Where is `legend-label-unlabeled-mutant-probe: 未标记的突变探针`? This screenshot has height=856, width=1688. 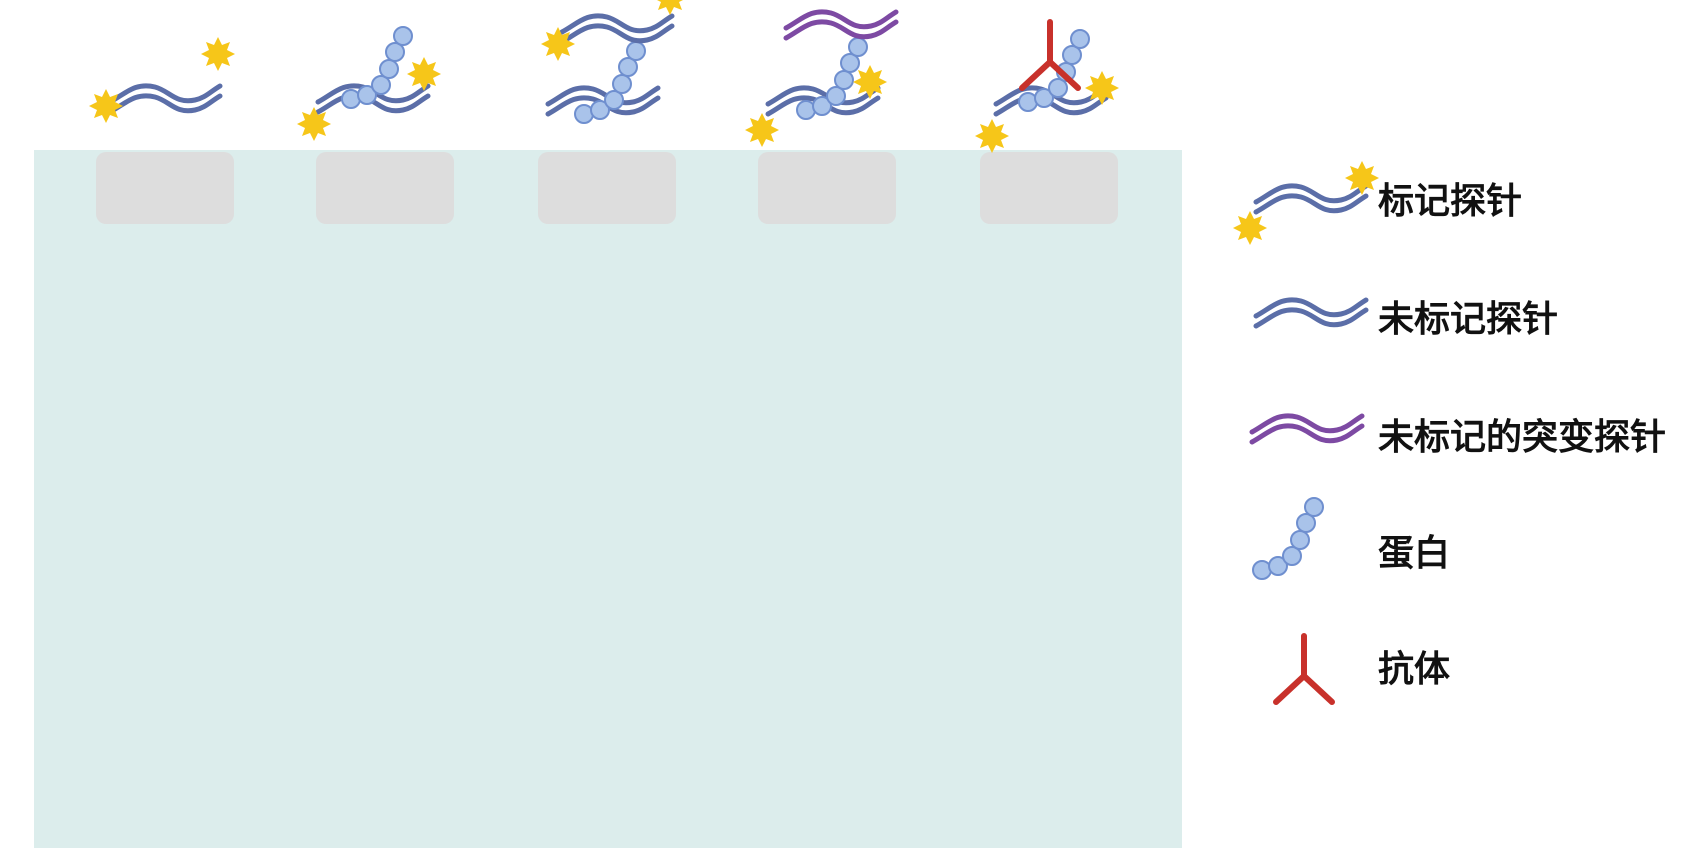
legend-label-unlabeled-mutant-probe: 未标记的突变探针 is located at coordinates (1522, 437).